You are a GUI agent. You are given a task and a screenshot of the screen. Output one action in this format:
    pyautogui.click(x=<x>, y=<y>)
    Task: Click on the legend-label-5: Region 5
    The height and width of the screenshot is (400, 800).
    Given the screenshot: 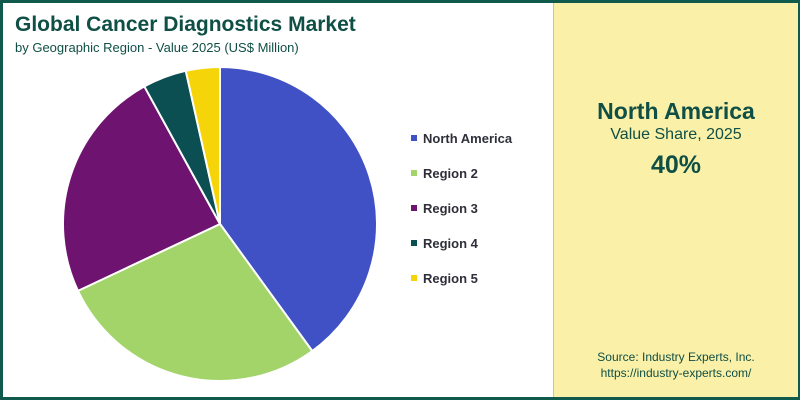 What is the action you would take?
    pyautogui.click(x=450, y=278)
    